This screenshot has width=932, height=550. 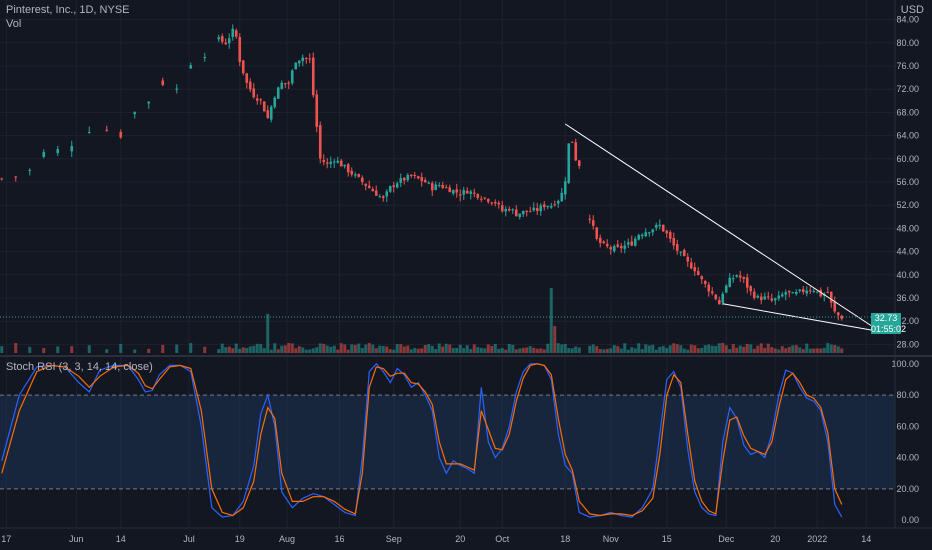 I want to click on last-price-tag: 32.73, so click(x=886, y=318).